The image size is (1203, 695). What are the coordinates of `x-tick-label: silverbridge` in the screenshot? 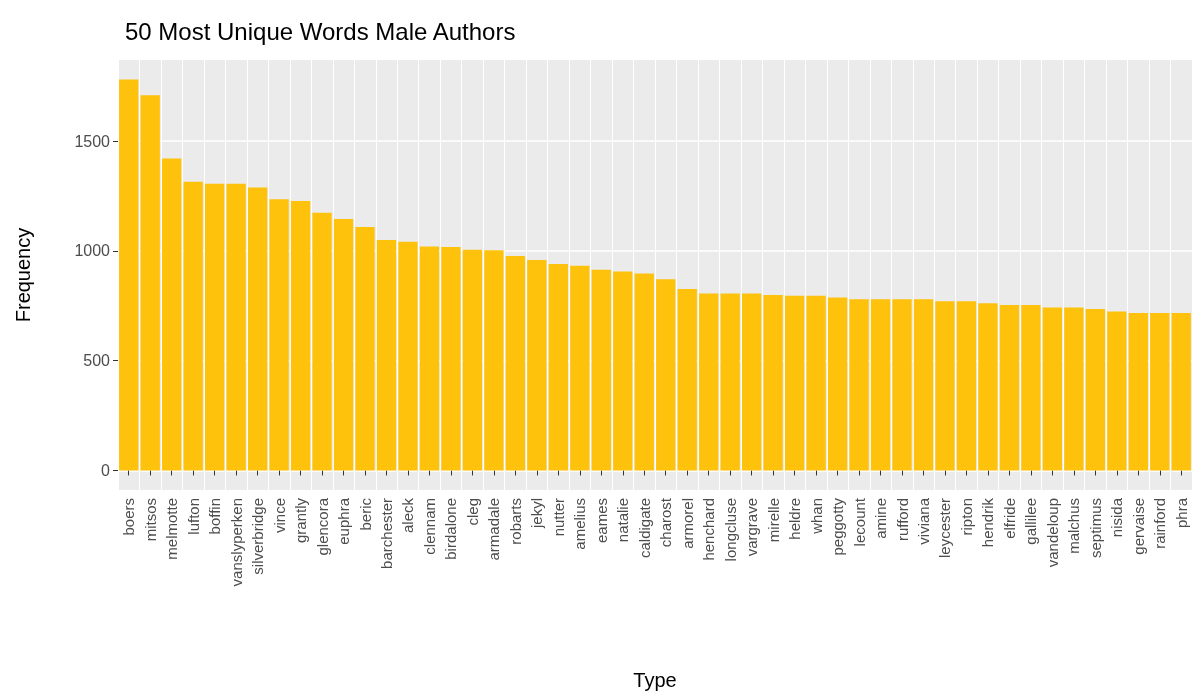 It's located at (258, 536).